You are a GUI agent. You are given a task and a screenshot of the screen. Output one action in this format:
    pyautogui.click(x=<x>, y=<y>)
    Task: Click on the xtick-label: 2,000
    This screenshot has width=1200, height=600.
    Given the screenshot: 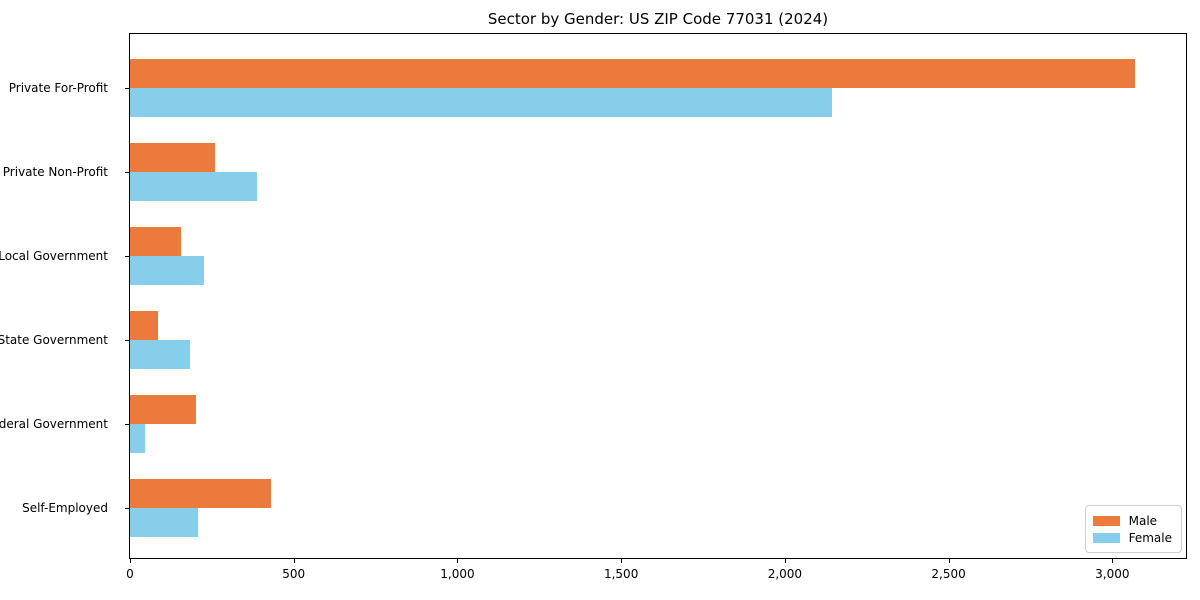 What is the action you would take?
    pyautogui.click(x=785, y=574)
    